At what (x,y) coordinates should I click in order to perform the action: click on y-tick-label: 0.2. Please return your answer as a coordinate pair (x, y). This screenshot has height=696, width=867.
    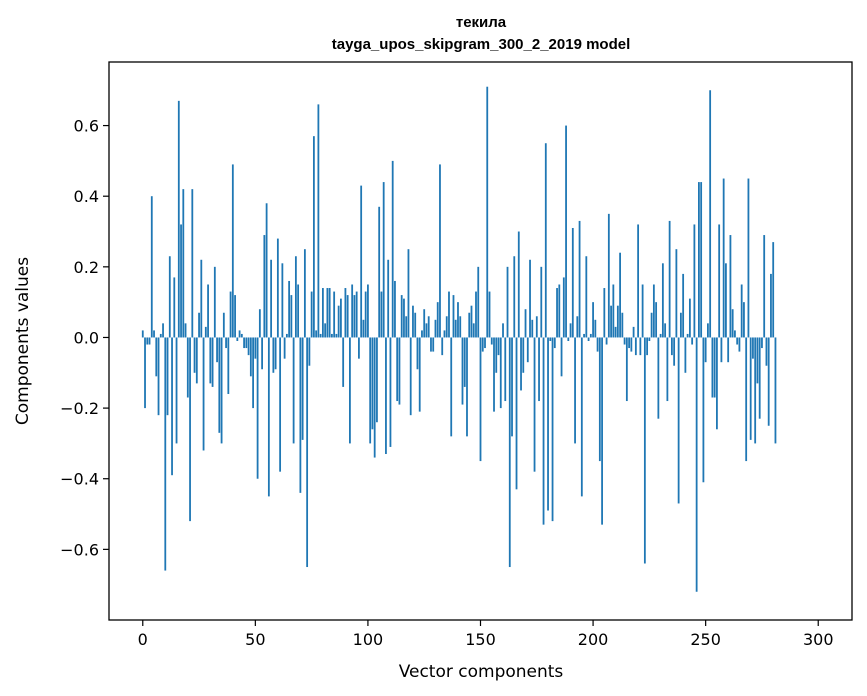
    Looking at the image, I should click on (86, 267).